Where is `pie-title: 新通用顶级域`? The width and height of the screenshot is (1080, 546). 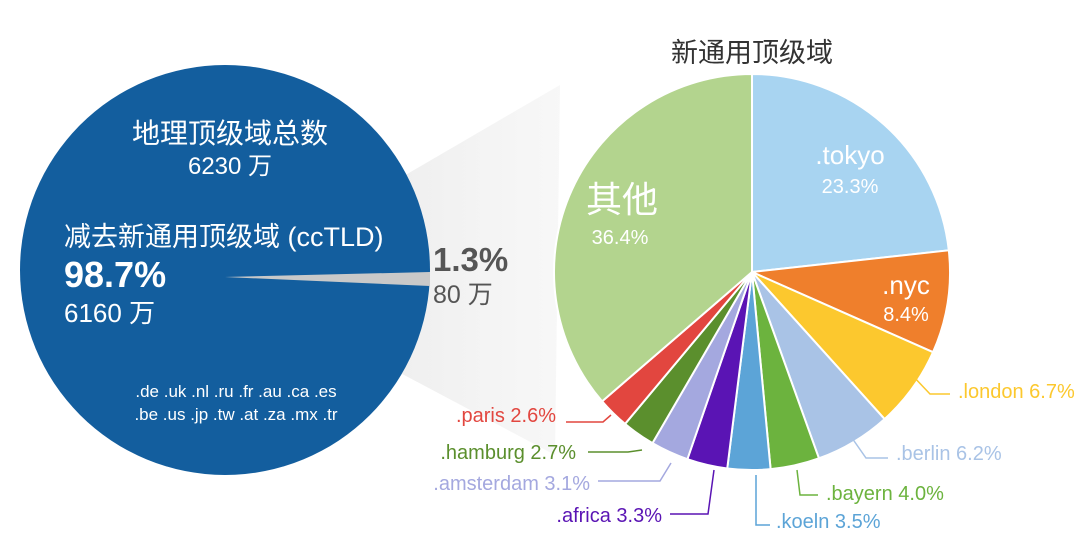 pie-title: 新通用顶级域 is located at coordinates (752, 53).